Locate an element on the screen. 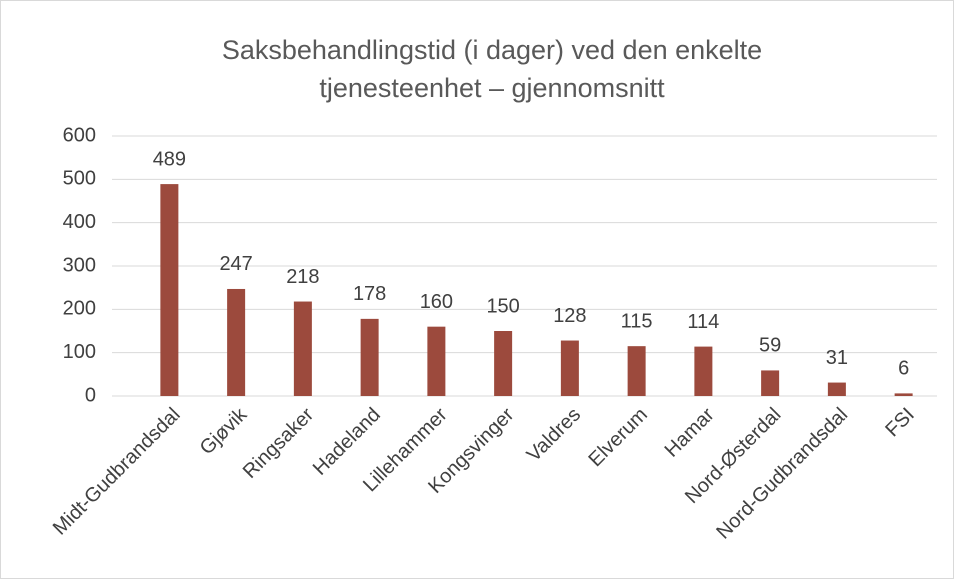 Image resolution: width=954 pixels, height=579 pixels. data-label: 59 is located at coordinates (770, 346).